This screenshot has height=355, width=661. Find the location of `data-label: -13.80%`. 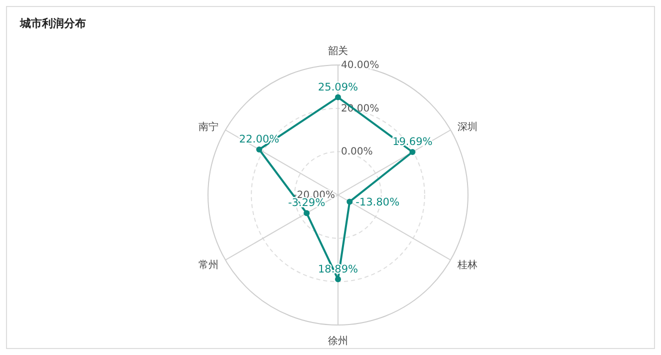

data-label: -13.80% is located at coordinates (378, 202).